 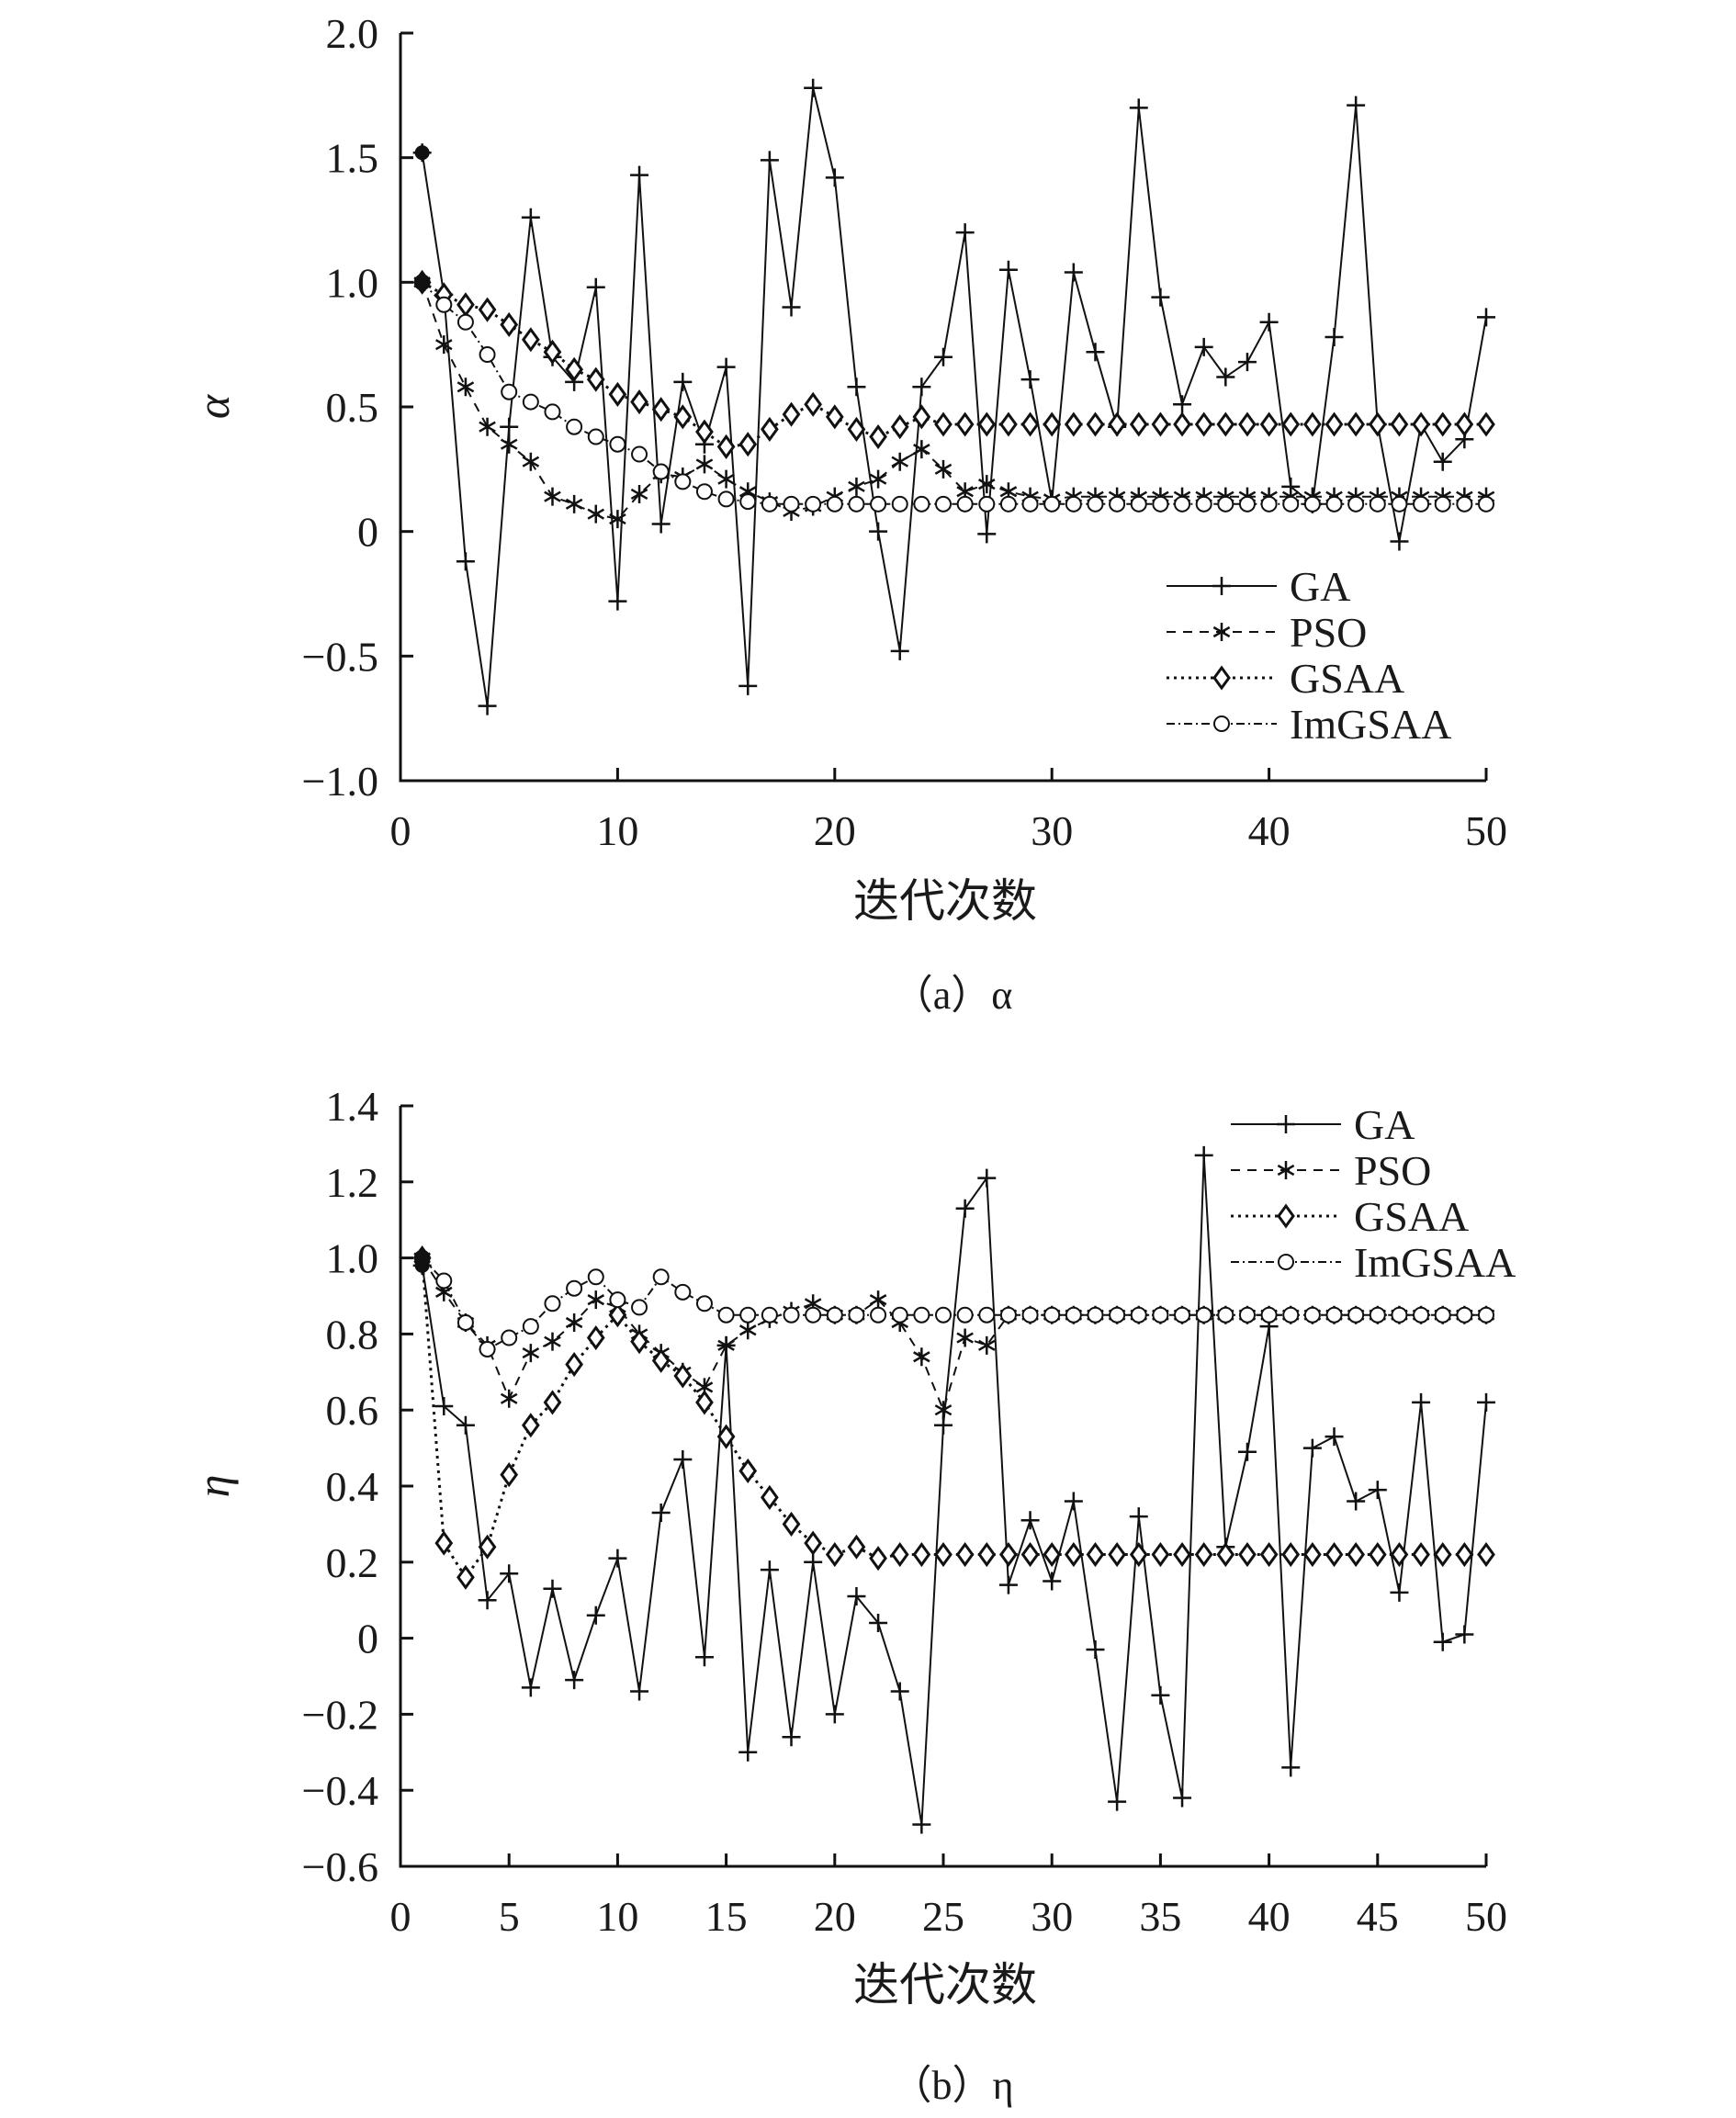 I want to click on y-tick-label: 0.6, so click(x=352, y=1411).